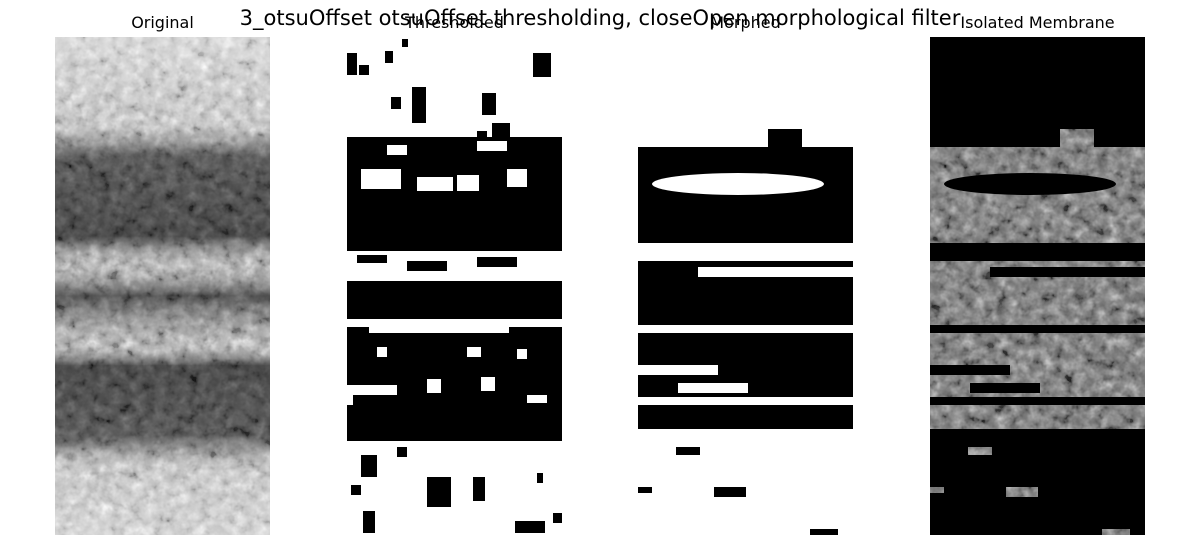 The height and width of the screenshot is (550, 1200). Describe the element at coordinates (1037, 22) in the screenshot. I see `panel-title-isolated: Isolated Membrane` at that location.